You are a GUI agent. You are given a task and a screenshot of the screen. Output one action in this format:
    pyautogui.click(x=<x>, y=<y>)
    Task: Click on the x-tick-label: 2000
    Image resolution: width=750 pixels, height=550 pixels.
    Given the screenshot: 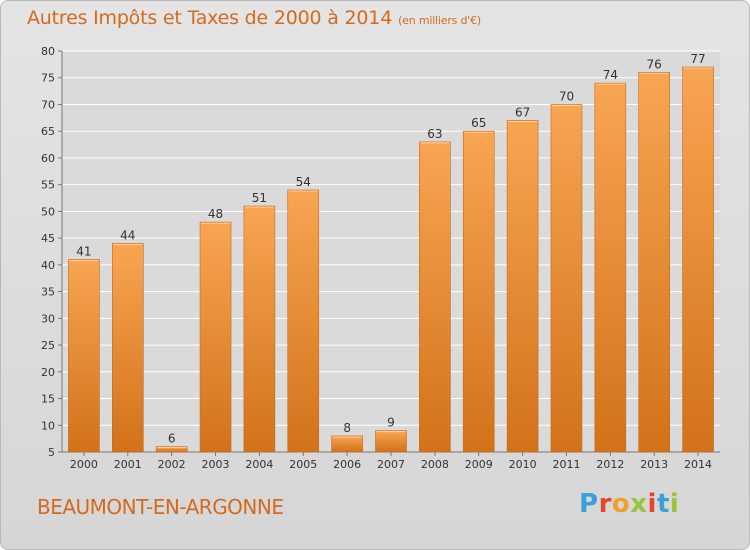 What is the action you would take?
    pyautogui.click(x=84, y=464)
    